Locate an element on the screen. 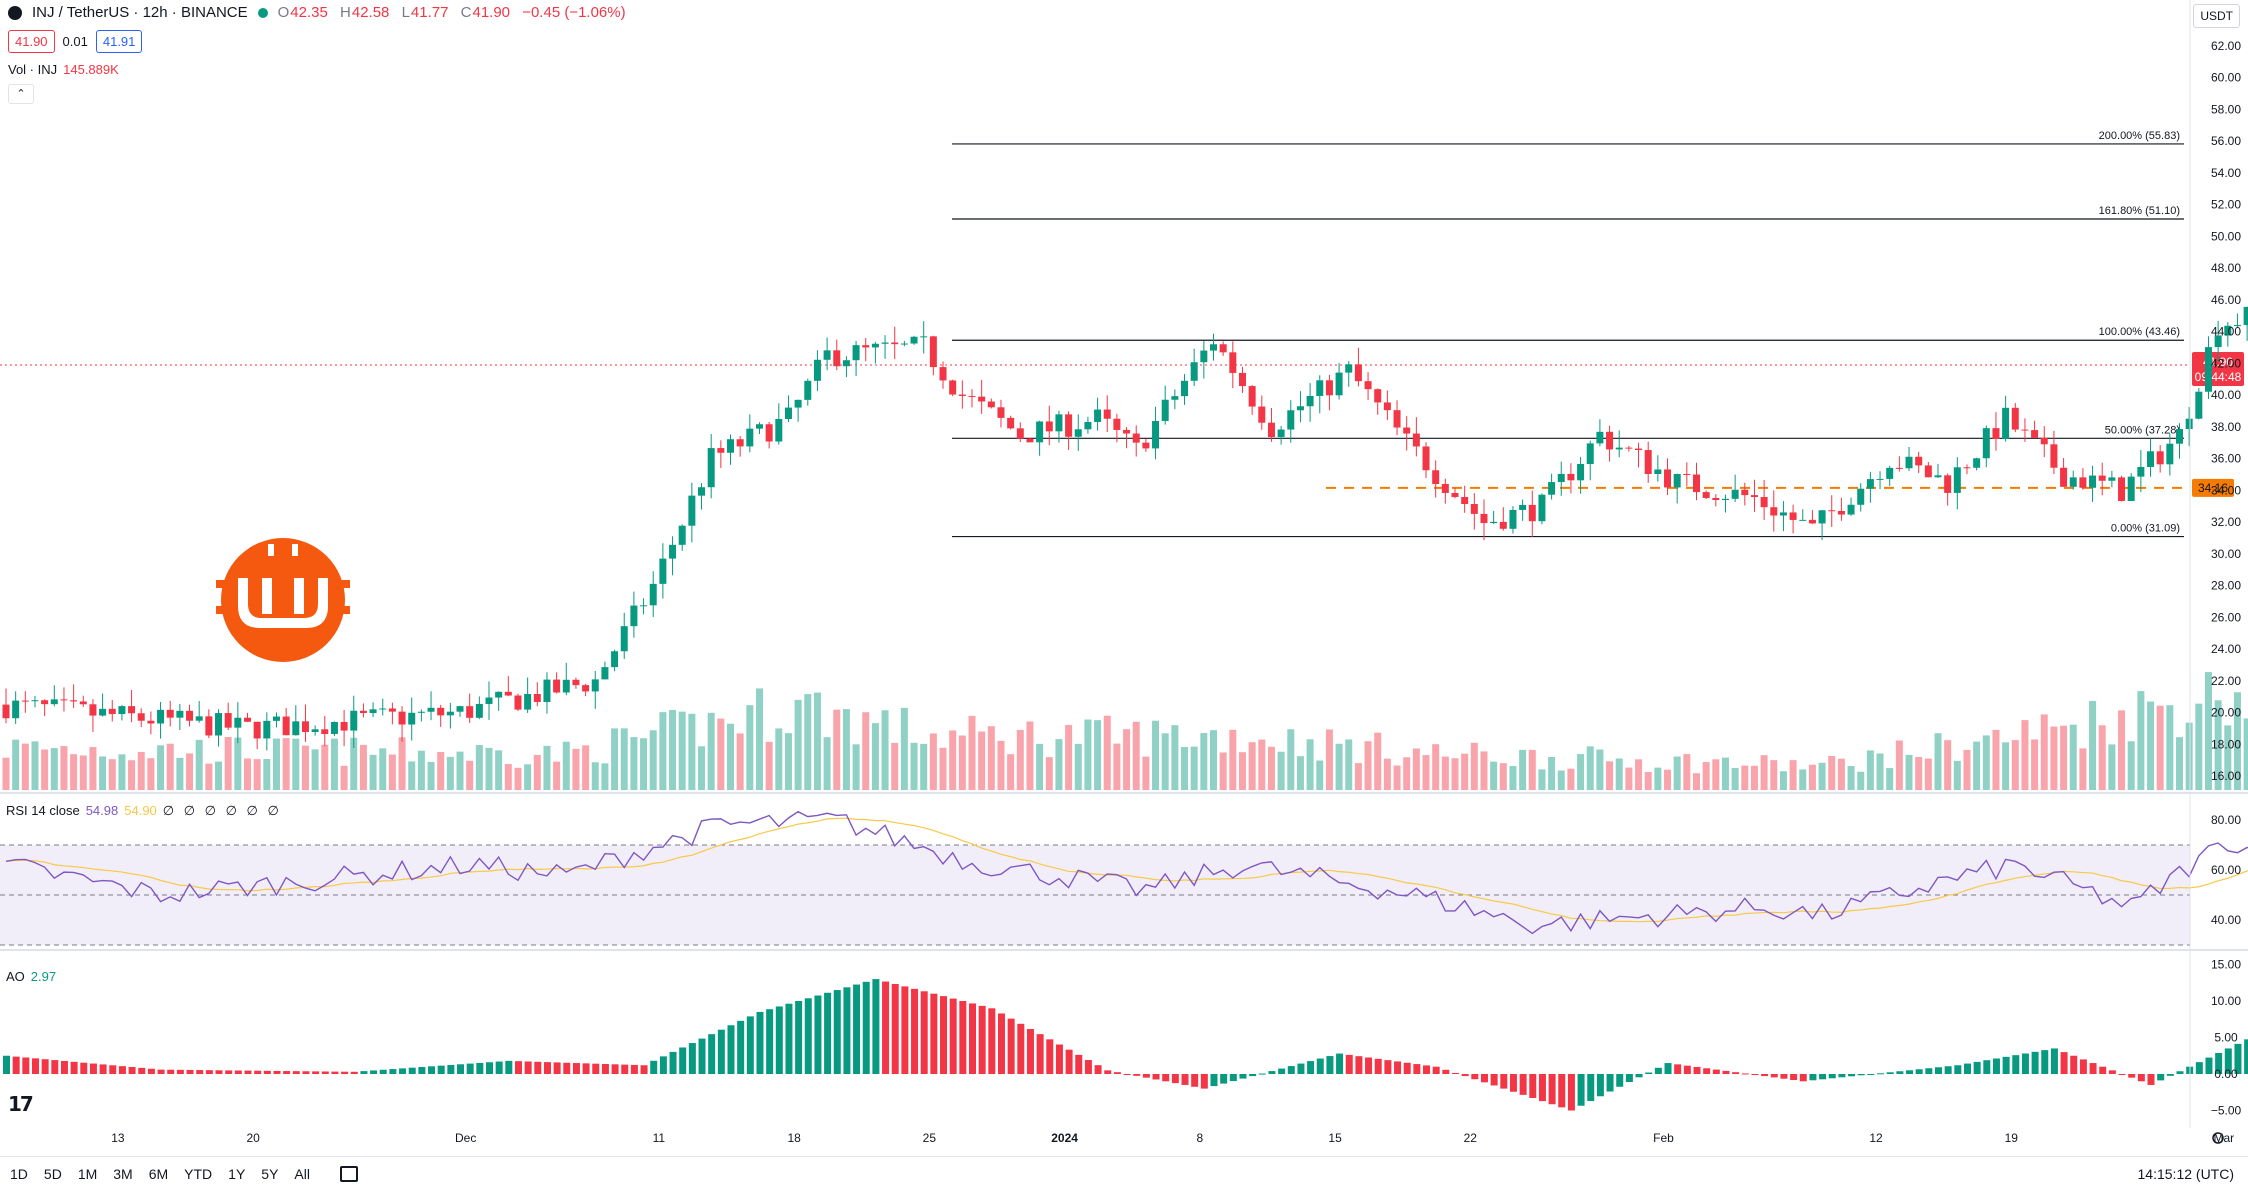 This screenshot has height=1191, width=2248. time-tick: 18 is located at coordinates (794, 1138).